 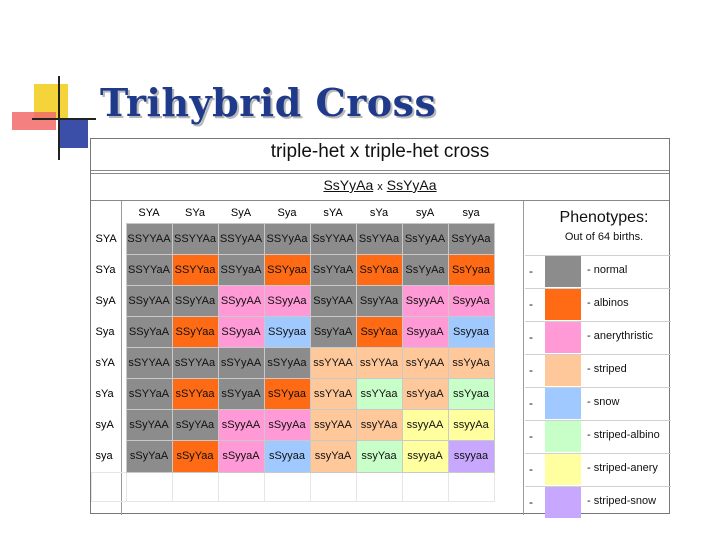 I want to click on column-header: SYa, so click(x=195, y=213).